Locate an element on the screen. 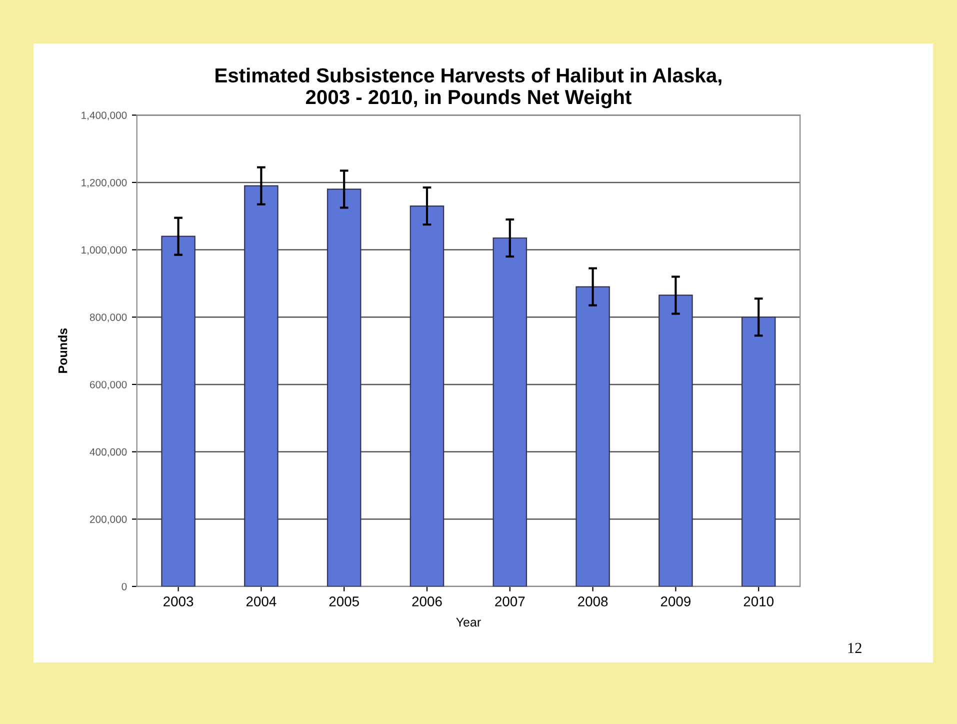 This screenshot has height=724, width=957. y-tick-label: 200,000 is located at coordinates (108, 520).